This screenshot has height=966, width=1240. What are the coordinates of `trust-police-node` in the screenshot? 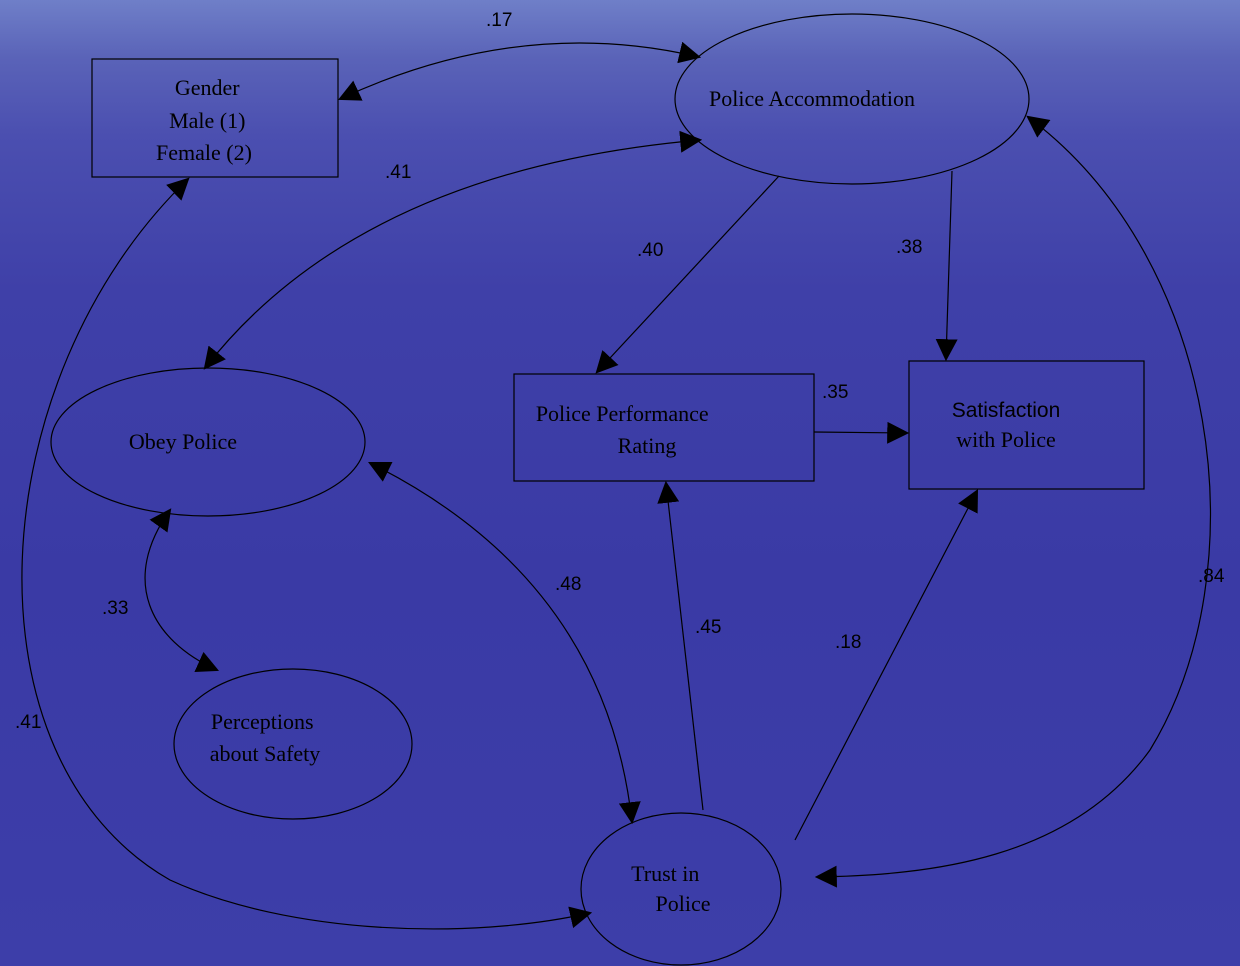 It's located at (681, 889).